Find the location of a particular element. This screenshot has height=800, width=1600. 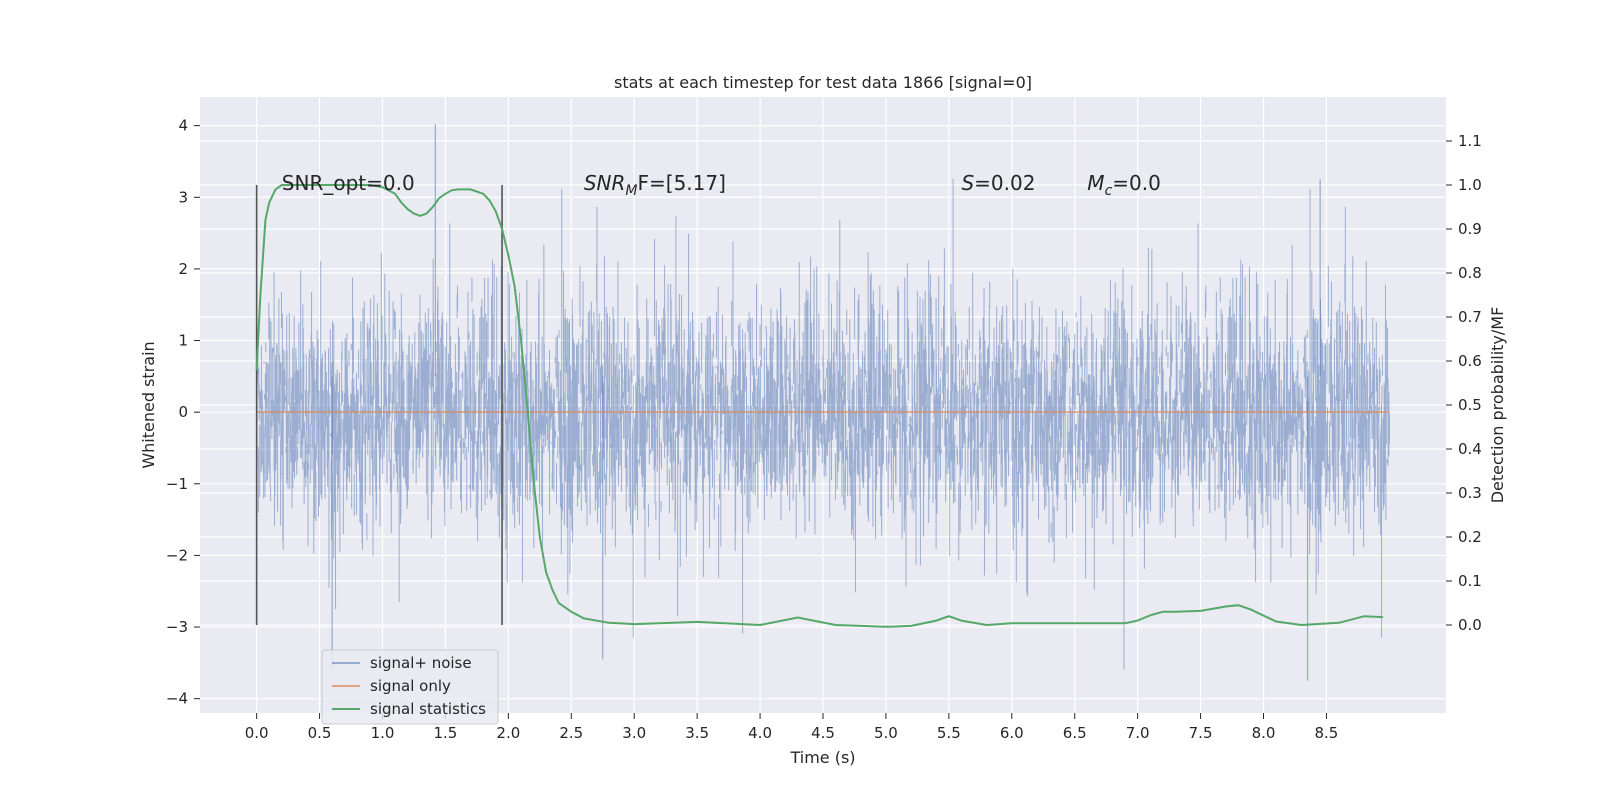

y-tick-label: 1 is located at coordinates (183, 341).